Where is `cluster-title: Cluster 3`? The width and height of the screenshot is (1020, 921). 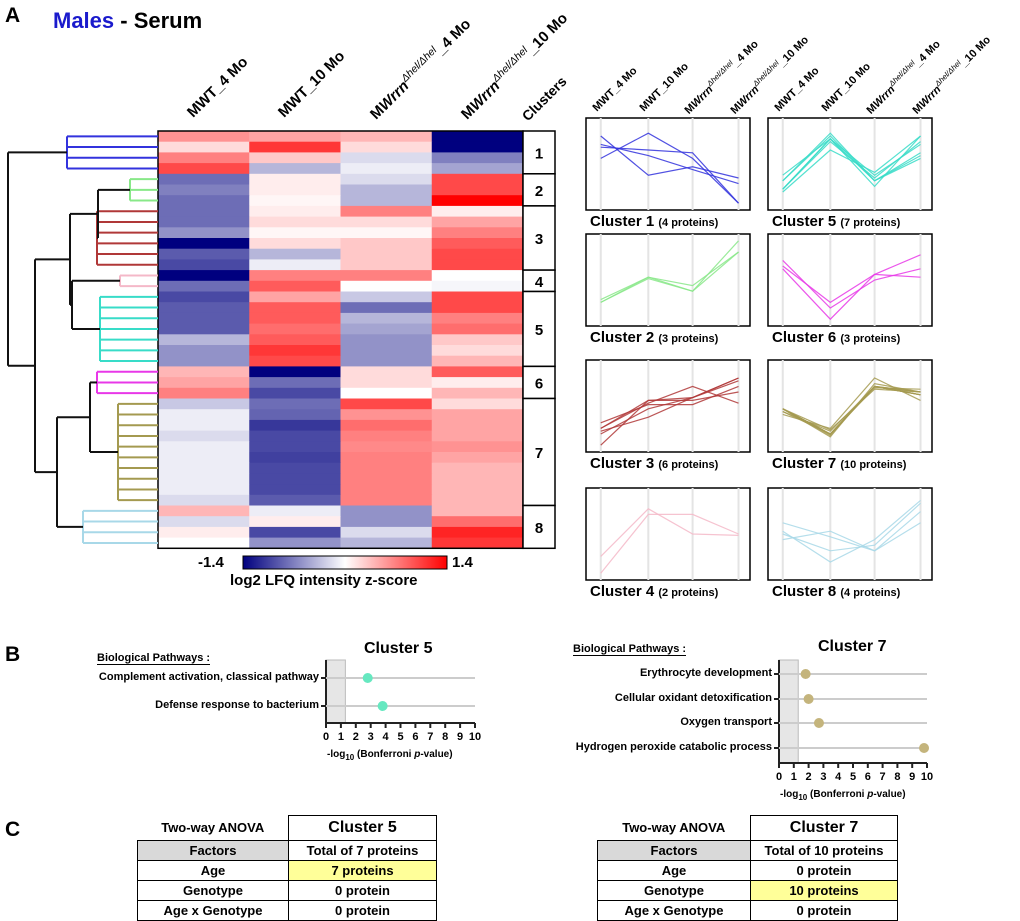 cluster-title: Cluster 3 is located at coordinates (622, 463).